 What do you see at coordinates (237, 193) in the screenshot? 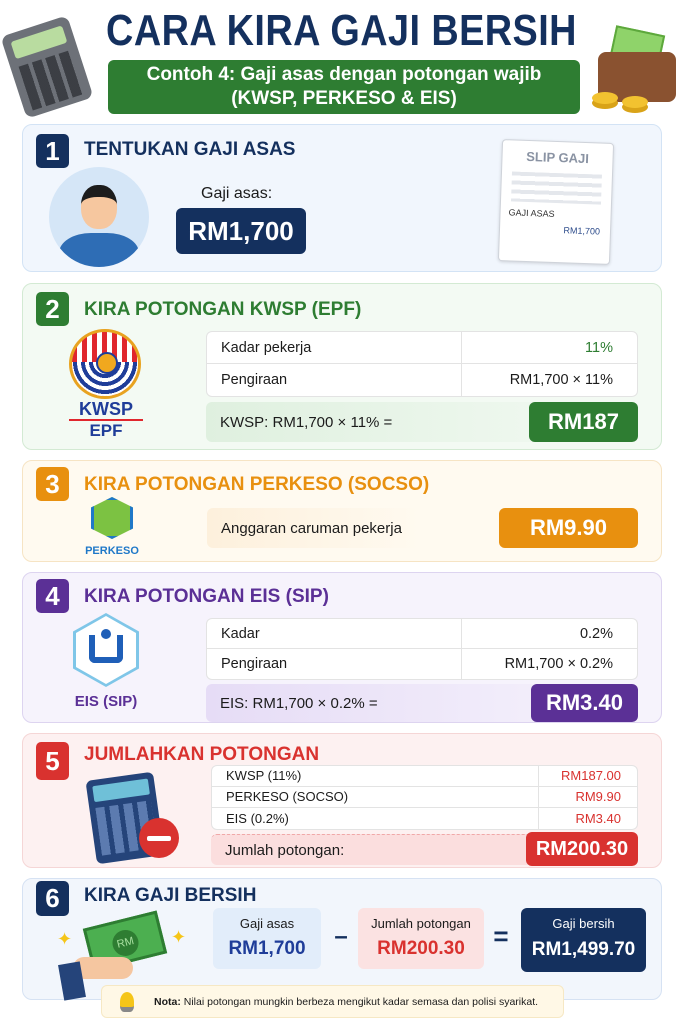
I see `gross-salary-label: Gaji asas:` at bounding box center [237, 193].